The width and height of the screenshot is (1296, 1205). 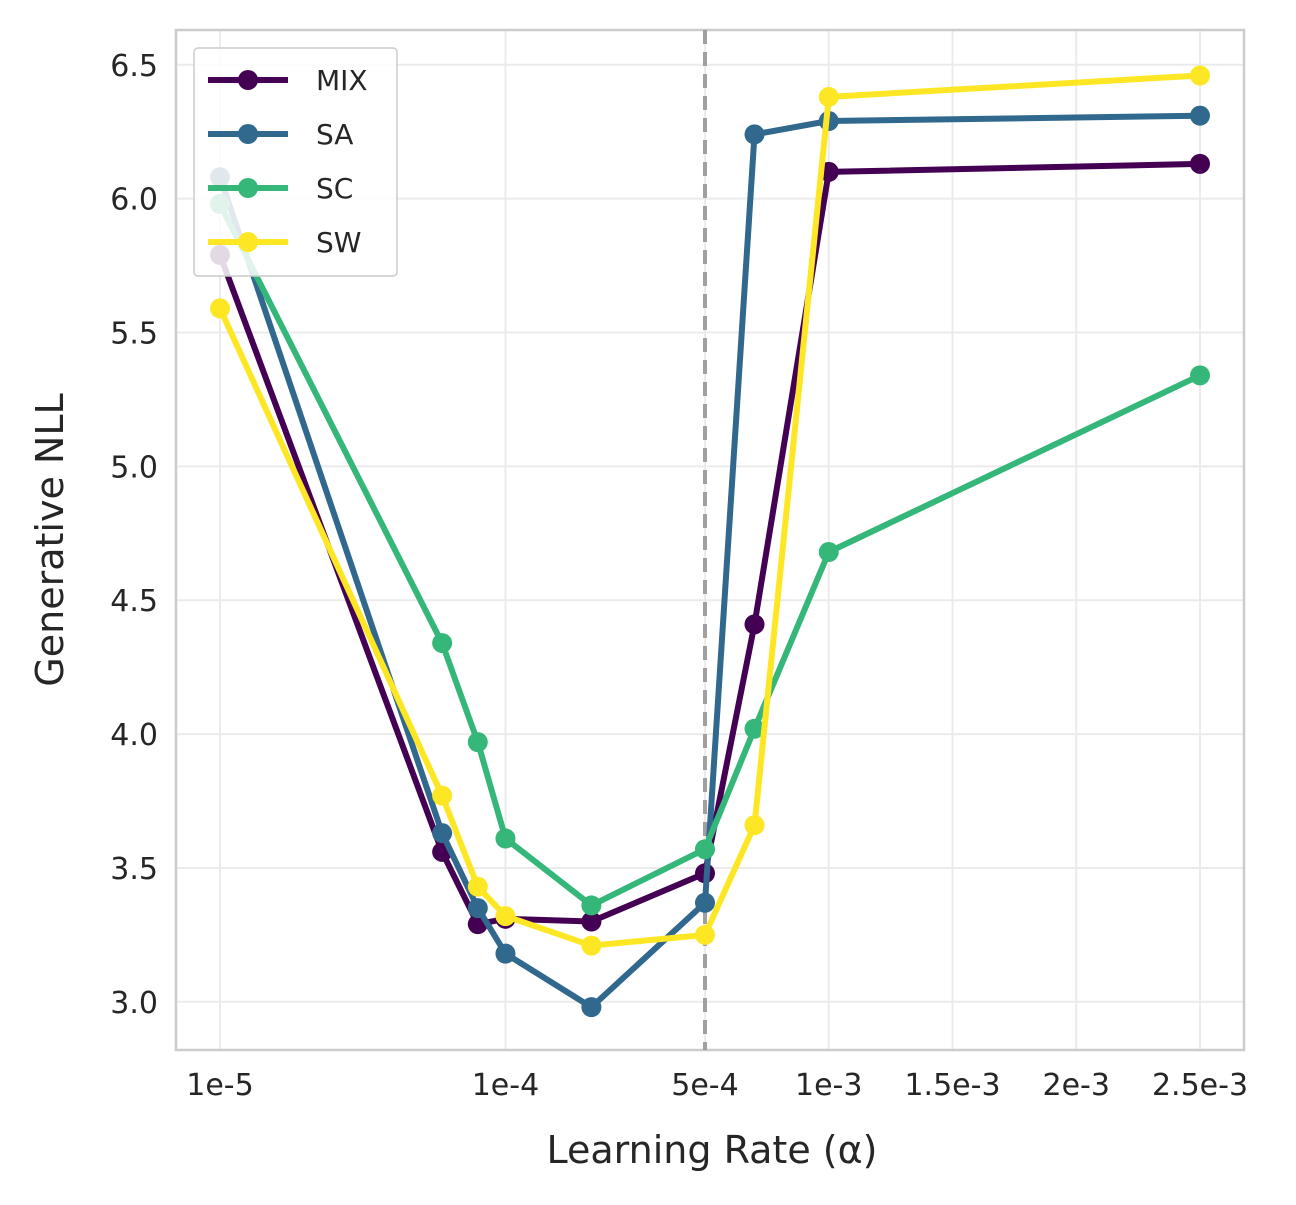 I want to click on y-tick-label: 3.0, so click(x=134, y=1003).